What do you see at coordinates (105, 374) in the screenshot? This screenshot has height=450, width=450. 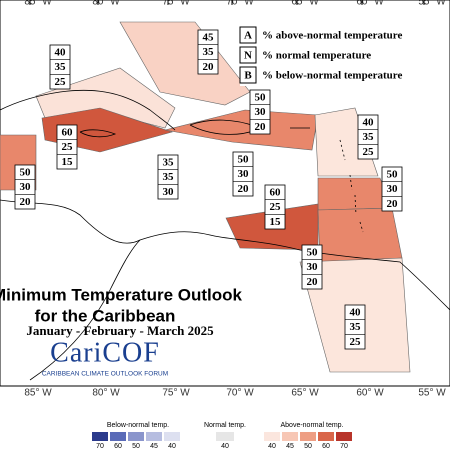 I see `logo-tagline: CARIBBEAN CLIMATE OUTLOOK FORUM` at bounding box center [105, 374].